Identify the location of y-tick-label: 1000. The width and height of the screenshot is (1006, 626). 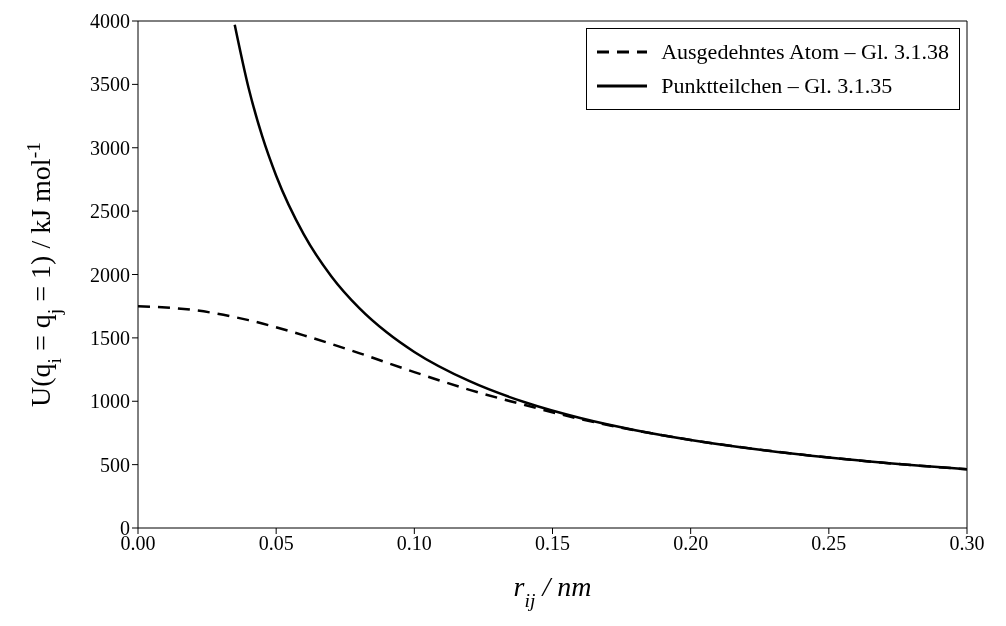
(110, 401).